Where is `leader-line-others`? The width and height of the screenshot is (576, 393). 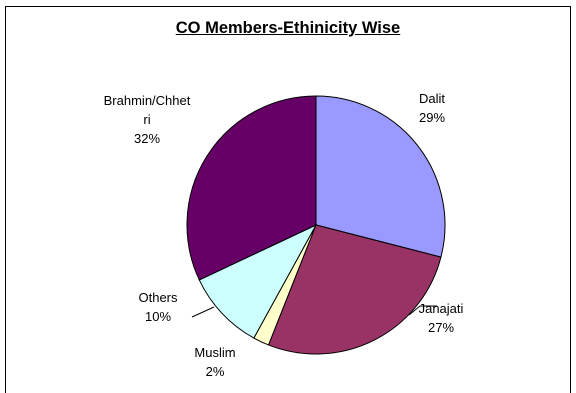 leader-line-others is located at coordinates (203, 312).